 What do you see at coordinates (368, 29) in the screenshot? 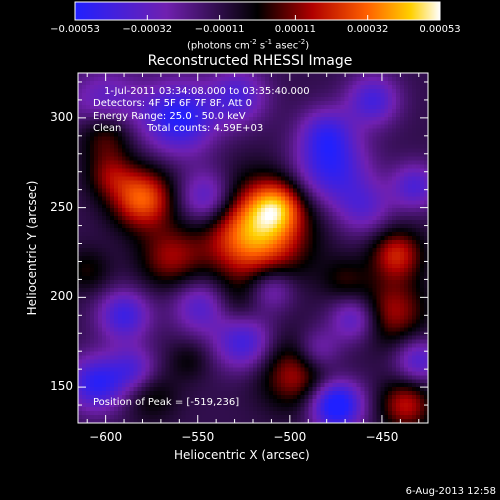
I see `colorbar-tick-label: 0.00032` at bounding box center [368, 29].